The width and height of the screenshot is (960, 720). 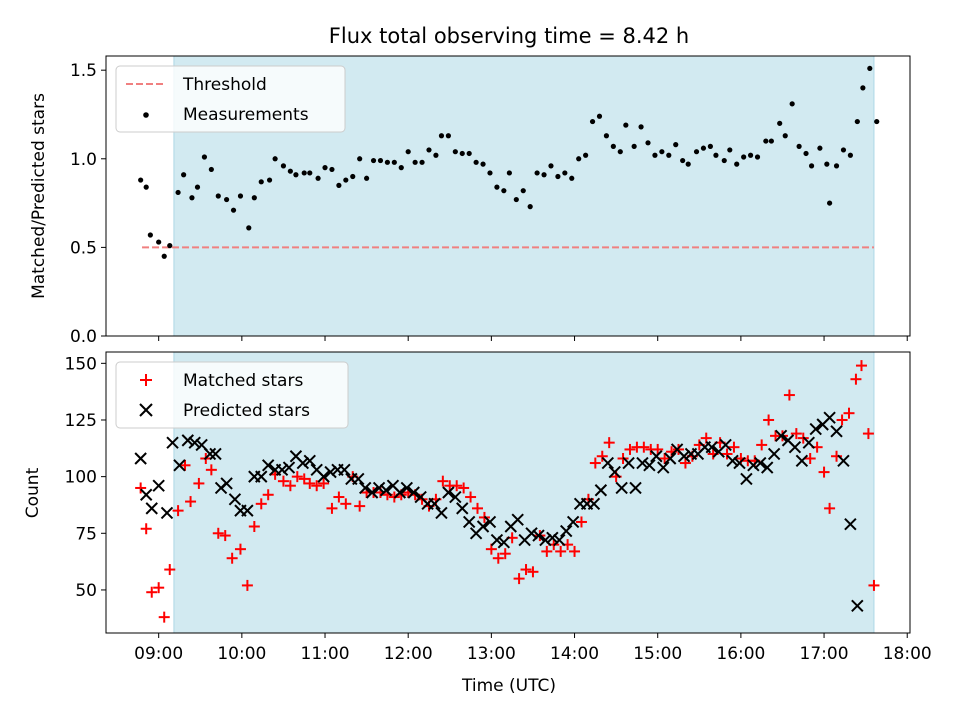 What do you see at coordinates (83, 71) in the screenshot?
I see `ratio-y-tick-label: 1.5` at bounding box center [83, 71].